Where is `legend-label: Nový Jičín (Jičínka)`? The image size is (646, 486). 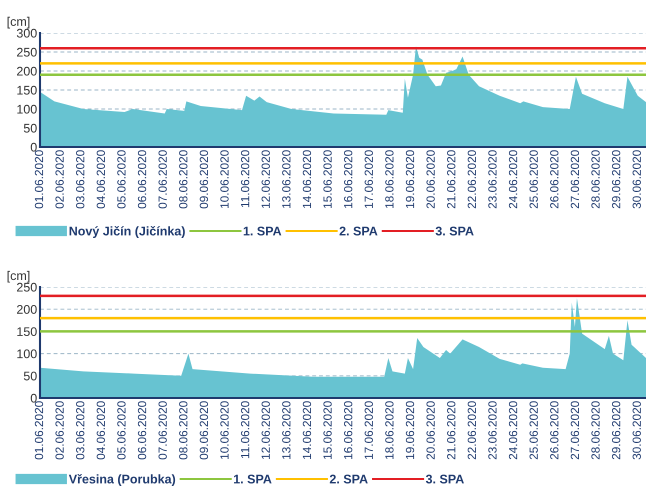
legend-label: Nový Jičín (Jičínka) is located at coordinates (127, 232).